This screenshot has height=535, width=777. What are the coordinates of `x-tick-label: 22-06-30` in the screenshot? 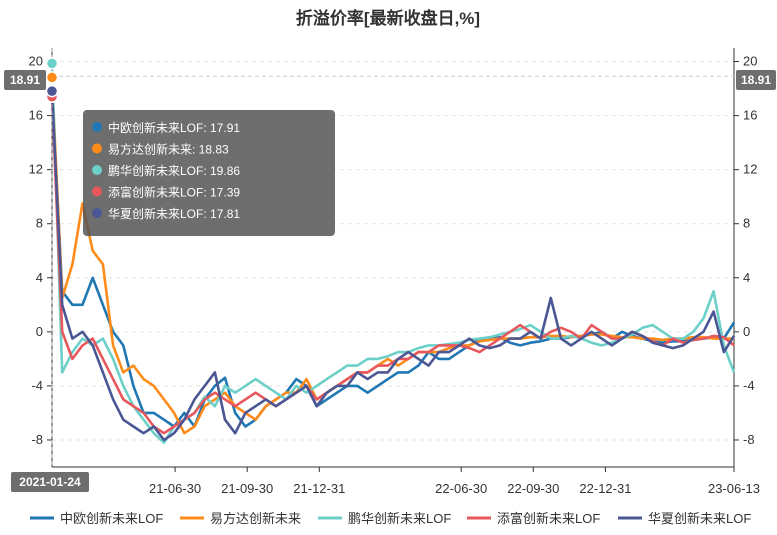 It's located at (461, 488).